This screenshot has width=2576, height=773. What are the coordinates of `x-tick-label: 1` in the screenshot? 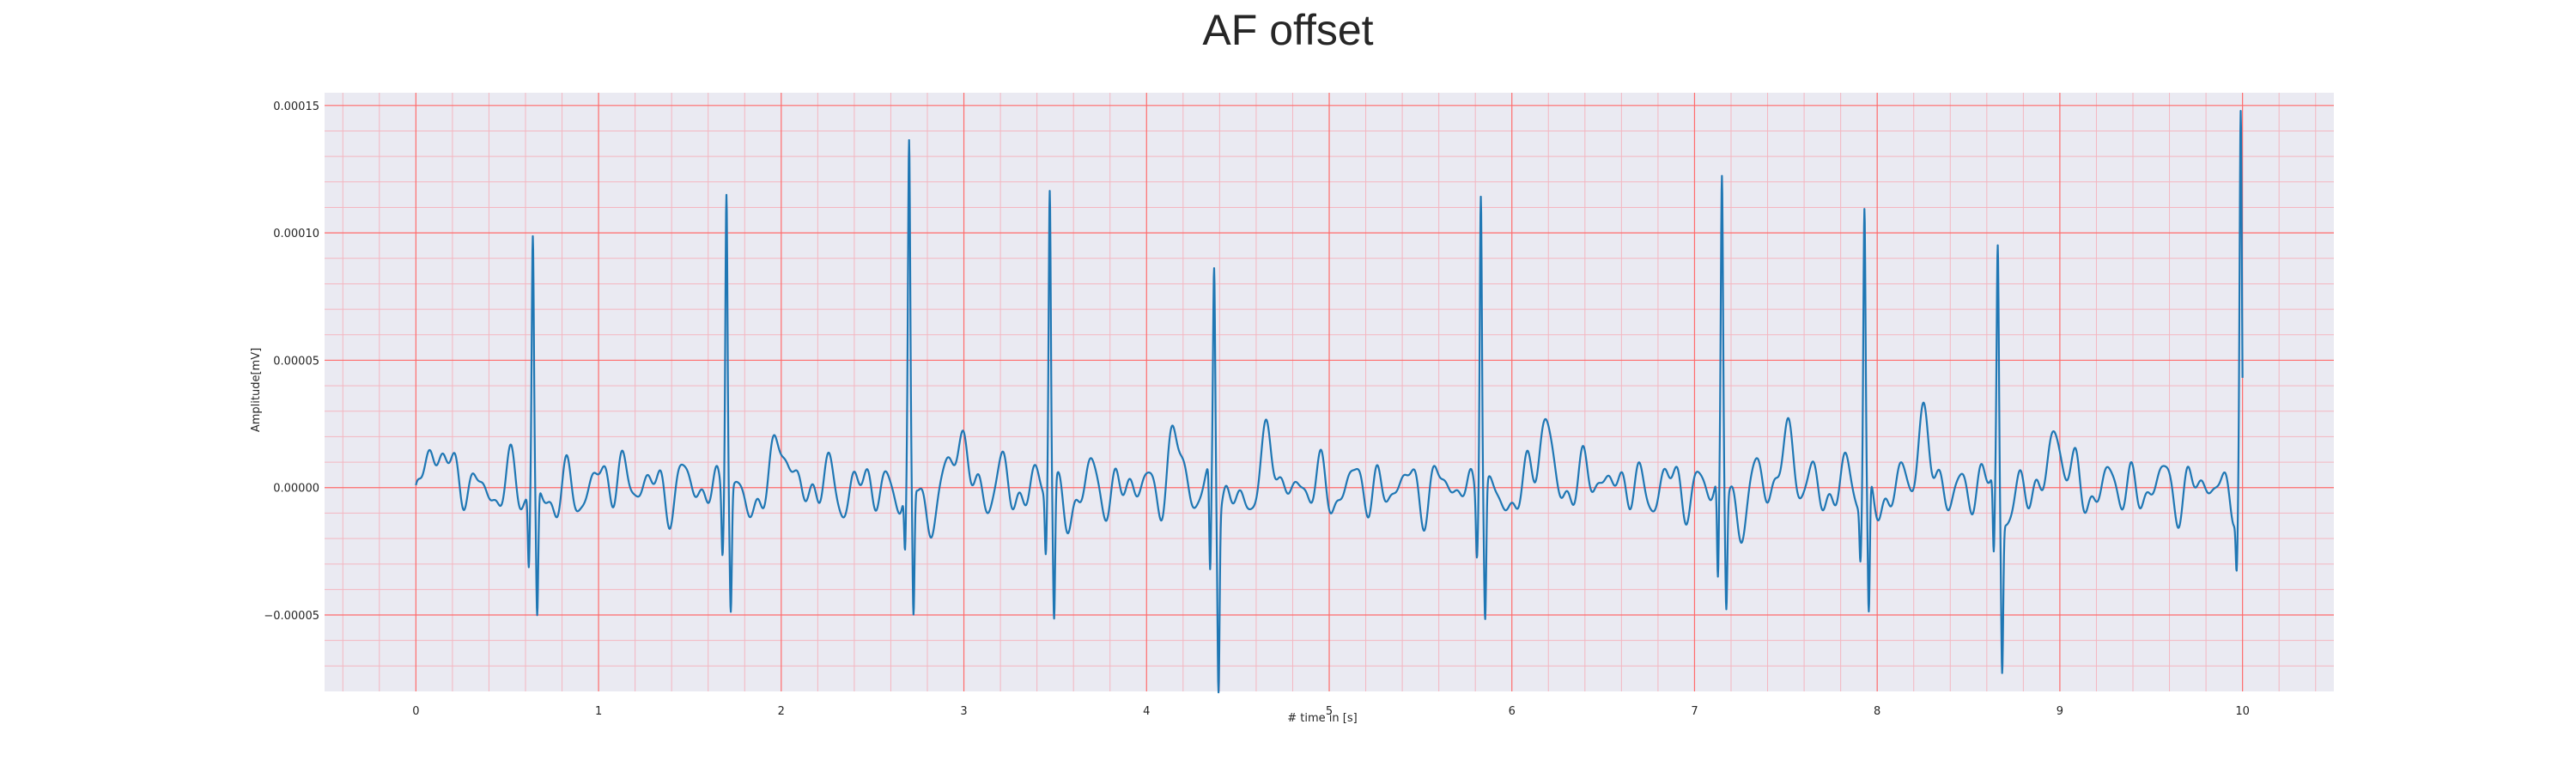 It's located at (598, 711).